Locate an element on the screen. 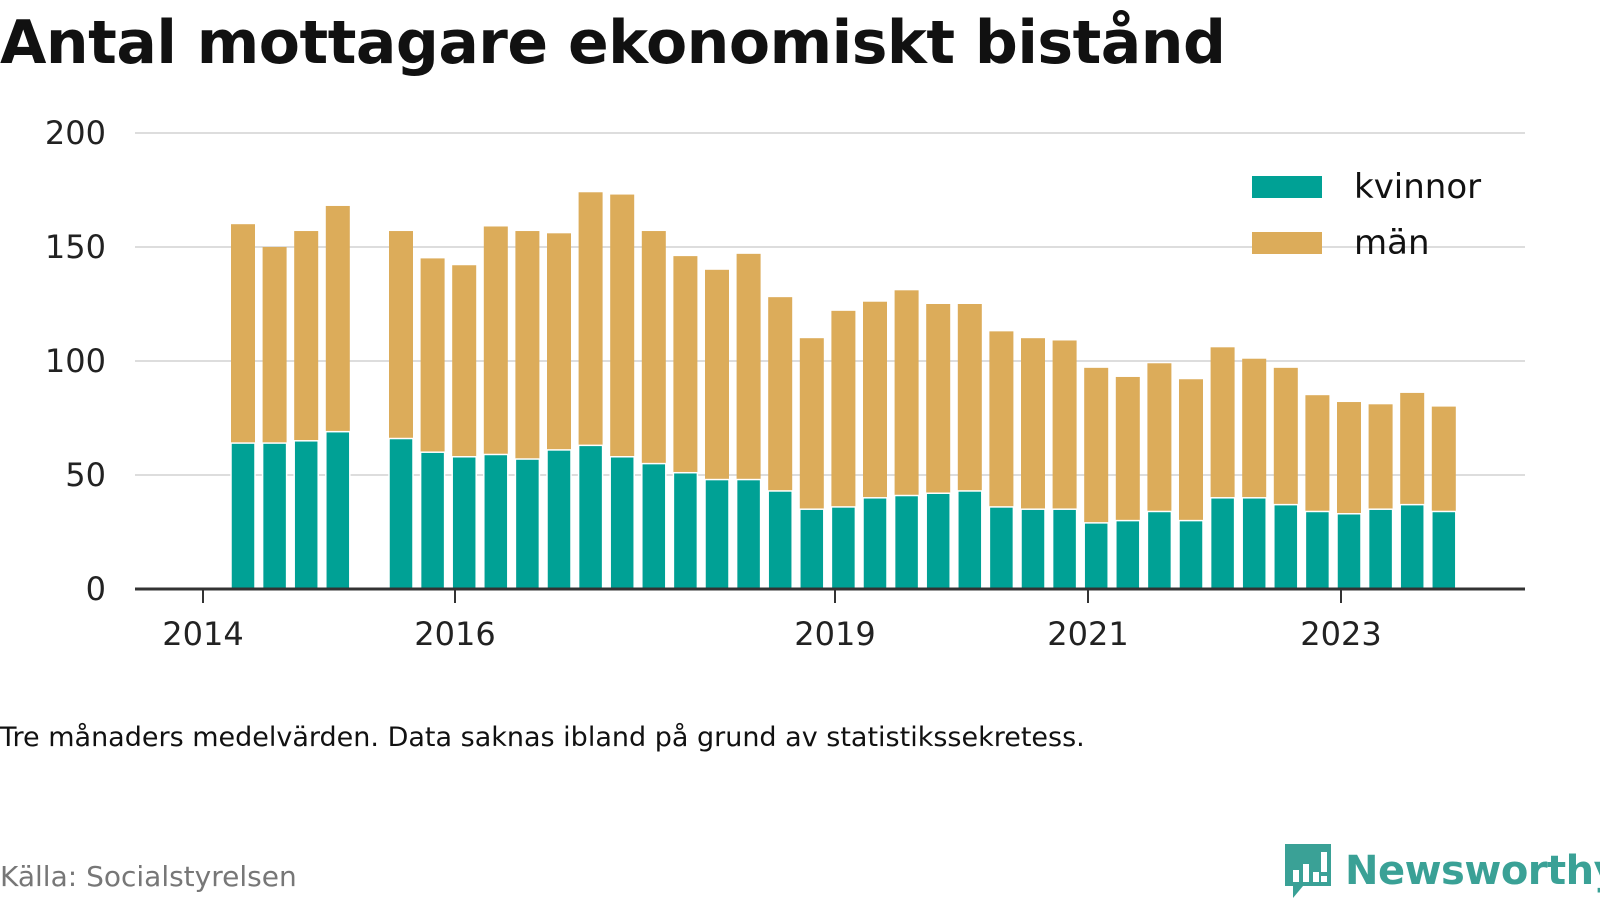  y-tick-label: 50 is located at coordinates (85, 475).